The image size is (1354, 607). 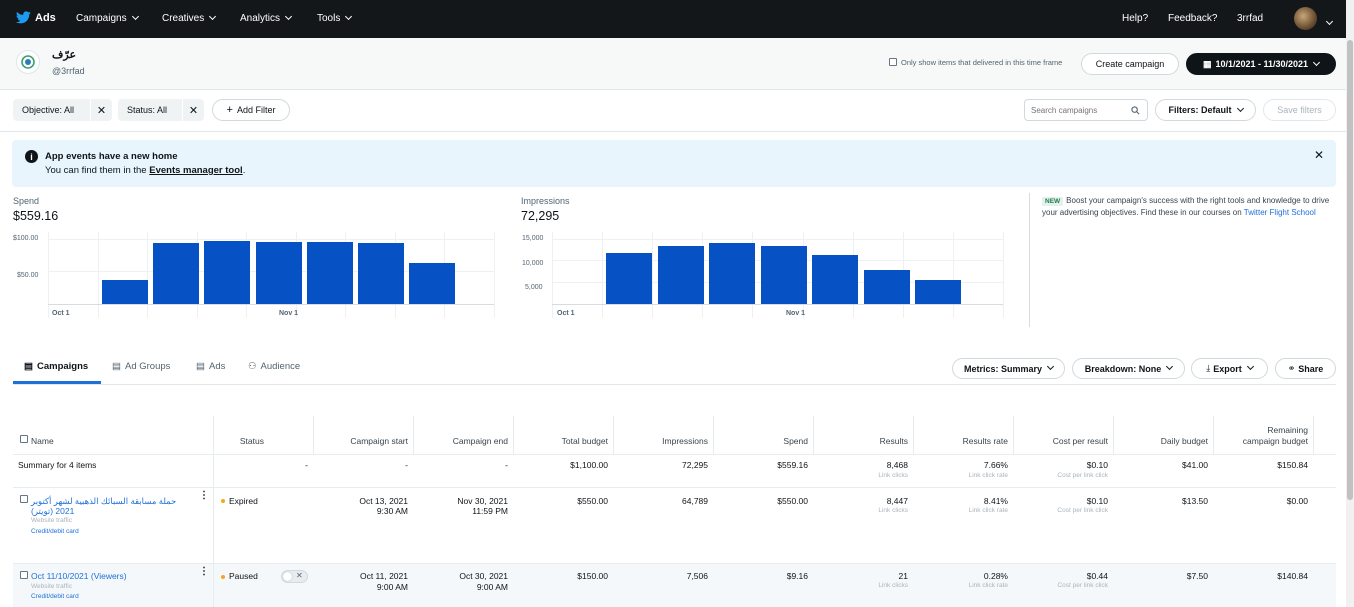 I want to click on column-header-results-rate: Results rate, so click(x=985, y=441).